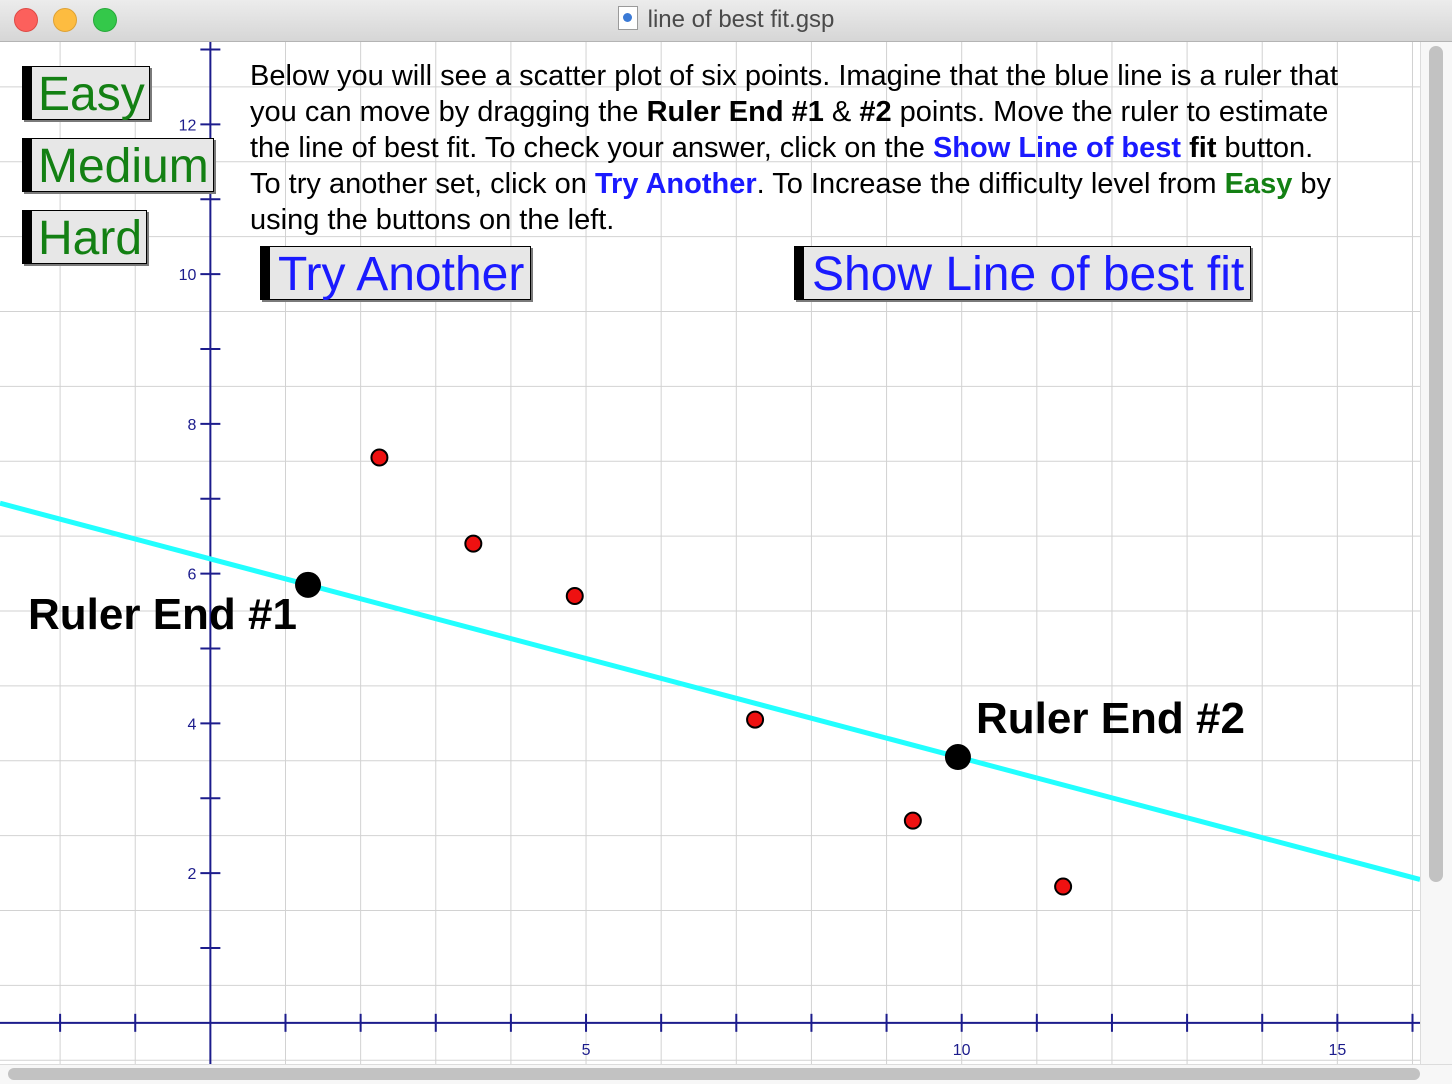 This screenshot has height=1084, width=1452. What do you see at coordinates (675, 184) in the screenshot?
I see `instructions-try-another: Try Another` at bounding box center [675, 184].